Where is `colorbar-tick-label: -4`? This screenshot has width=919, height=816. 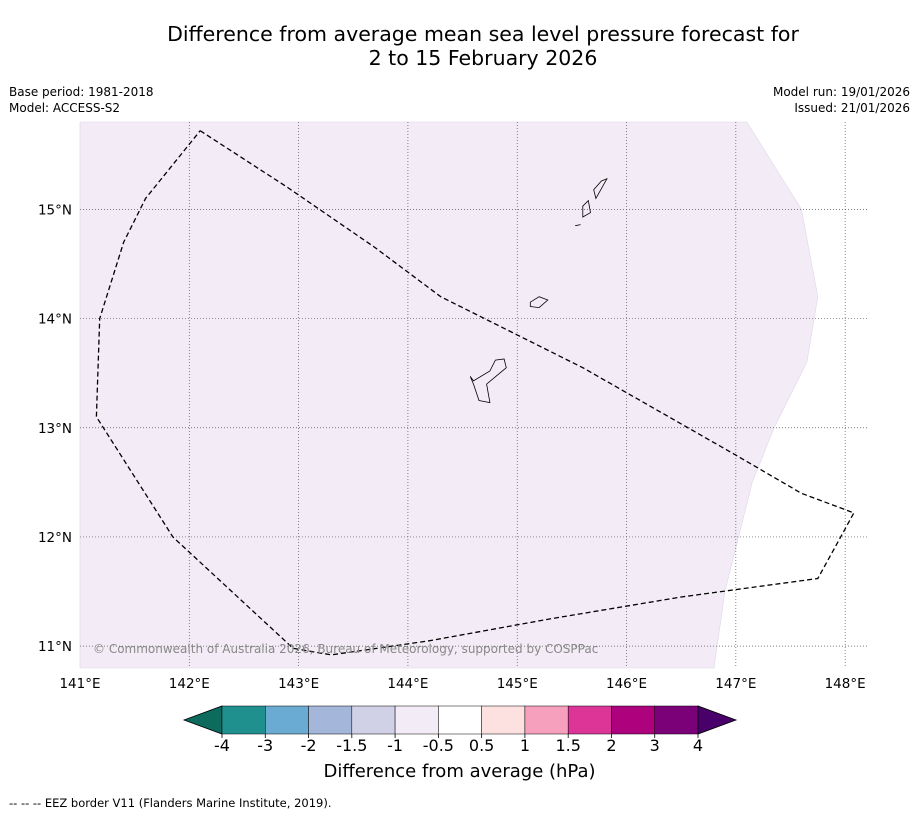 colorbar-tick-label: -4 is located at coordinates (222, 745).